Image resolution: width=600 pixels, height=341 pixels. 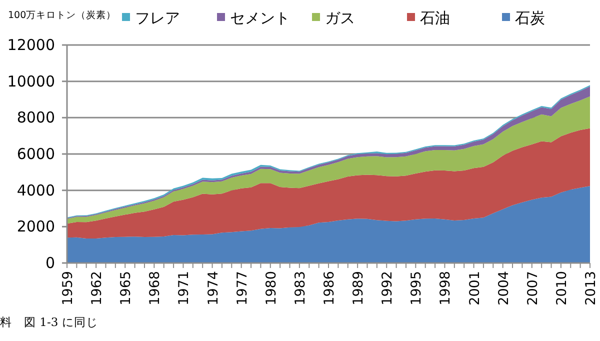 I want to click on x-tick-label: 2013, so click(x=591, y=288).